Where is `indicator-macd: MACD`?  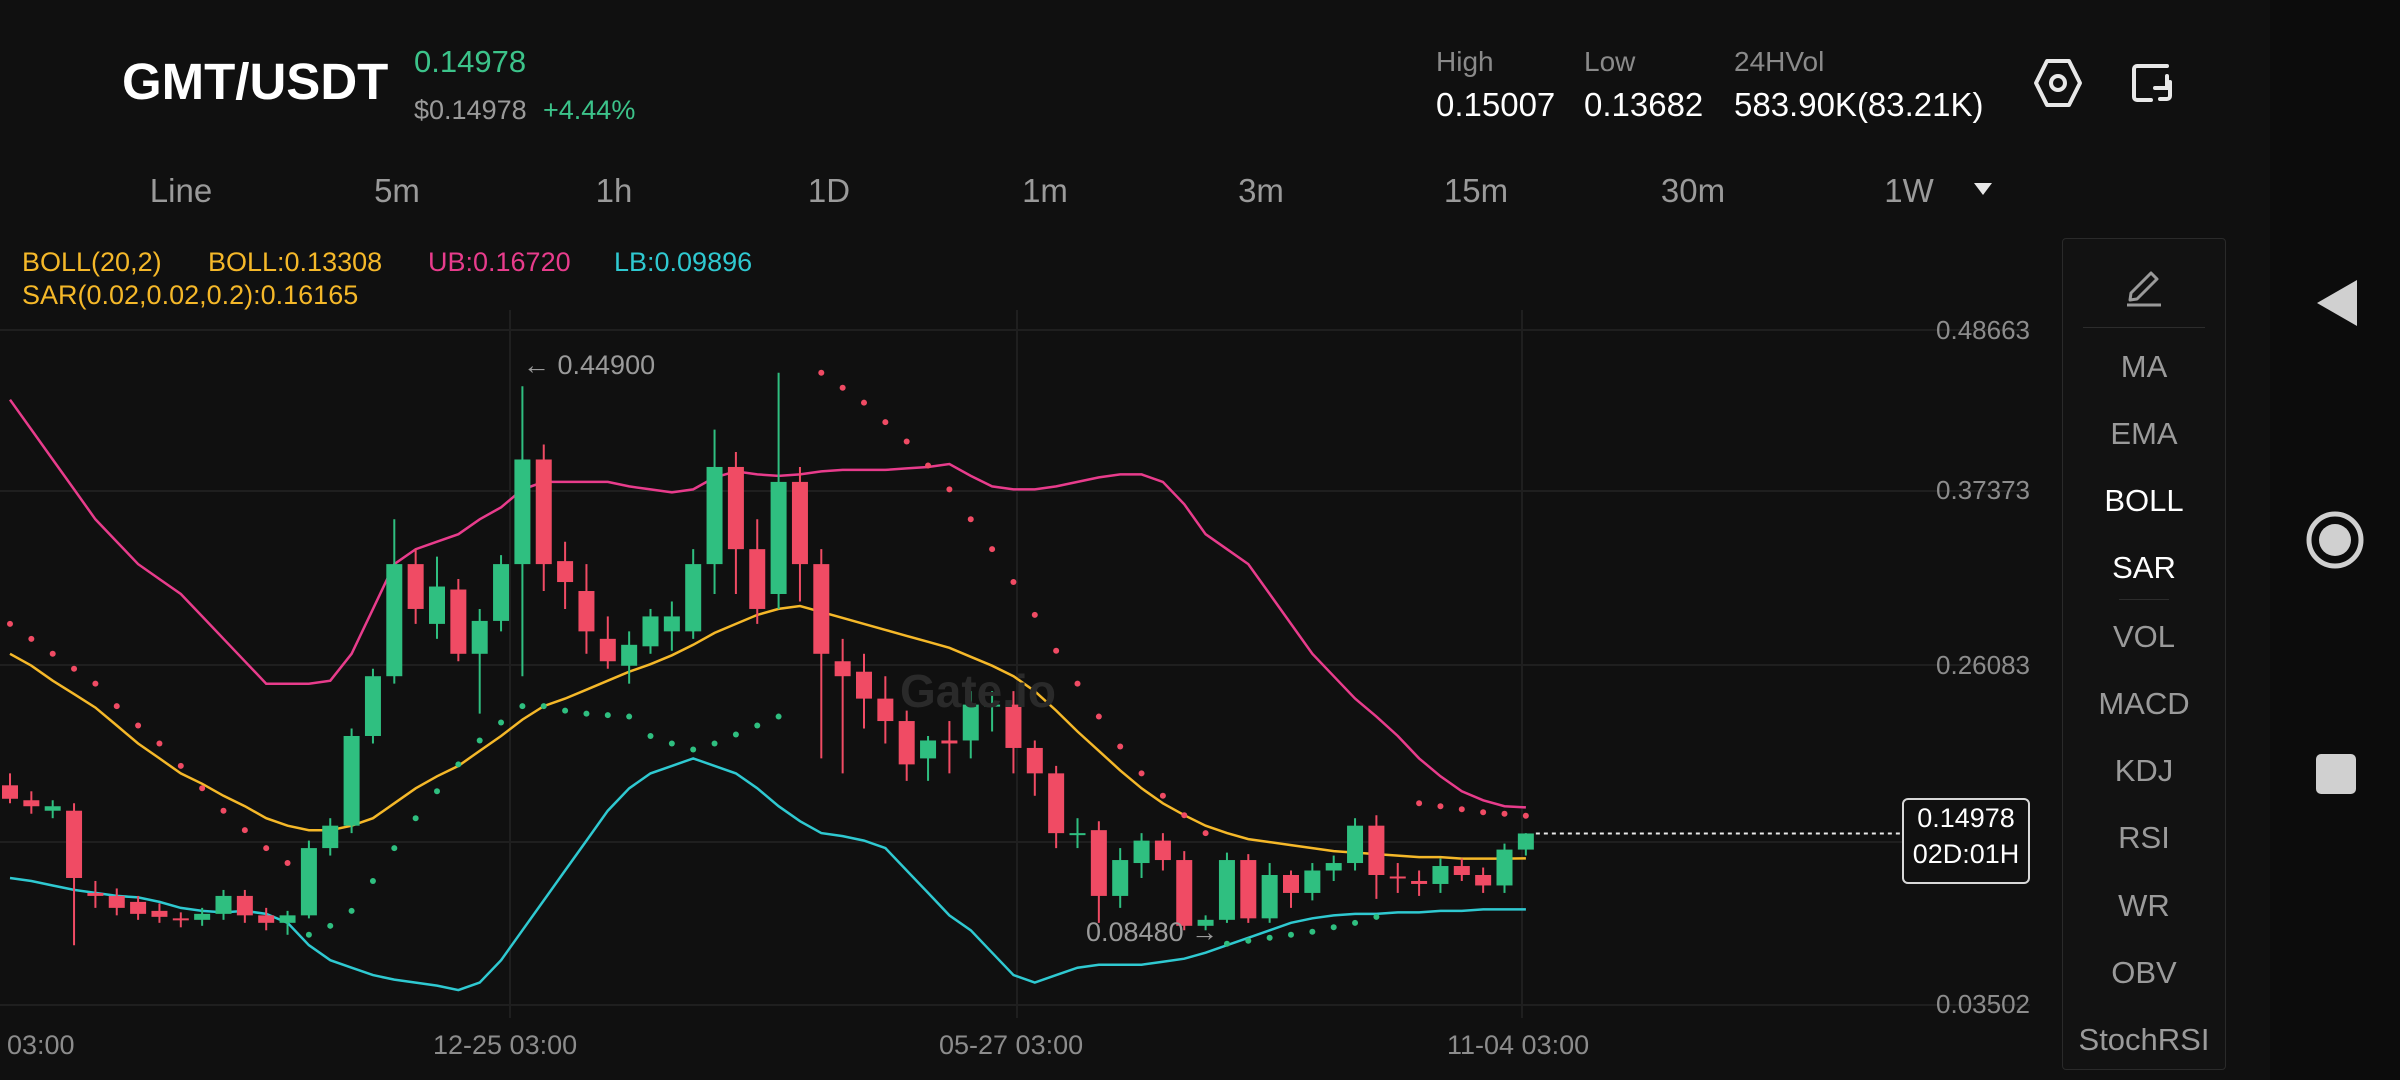
indicator-macd: MACD is located at coordinates (2144, 703).